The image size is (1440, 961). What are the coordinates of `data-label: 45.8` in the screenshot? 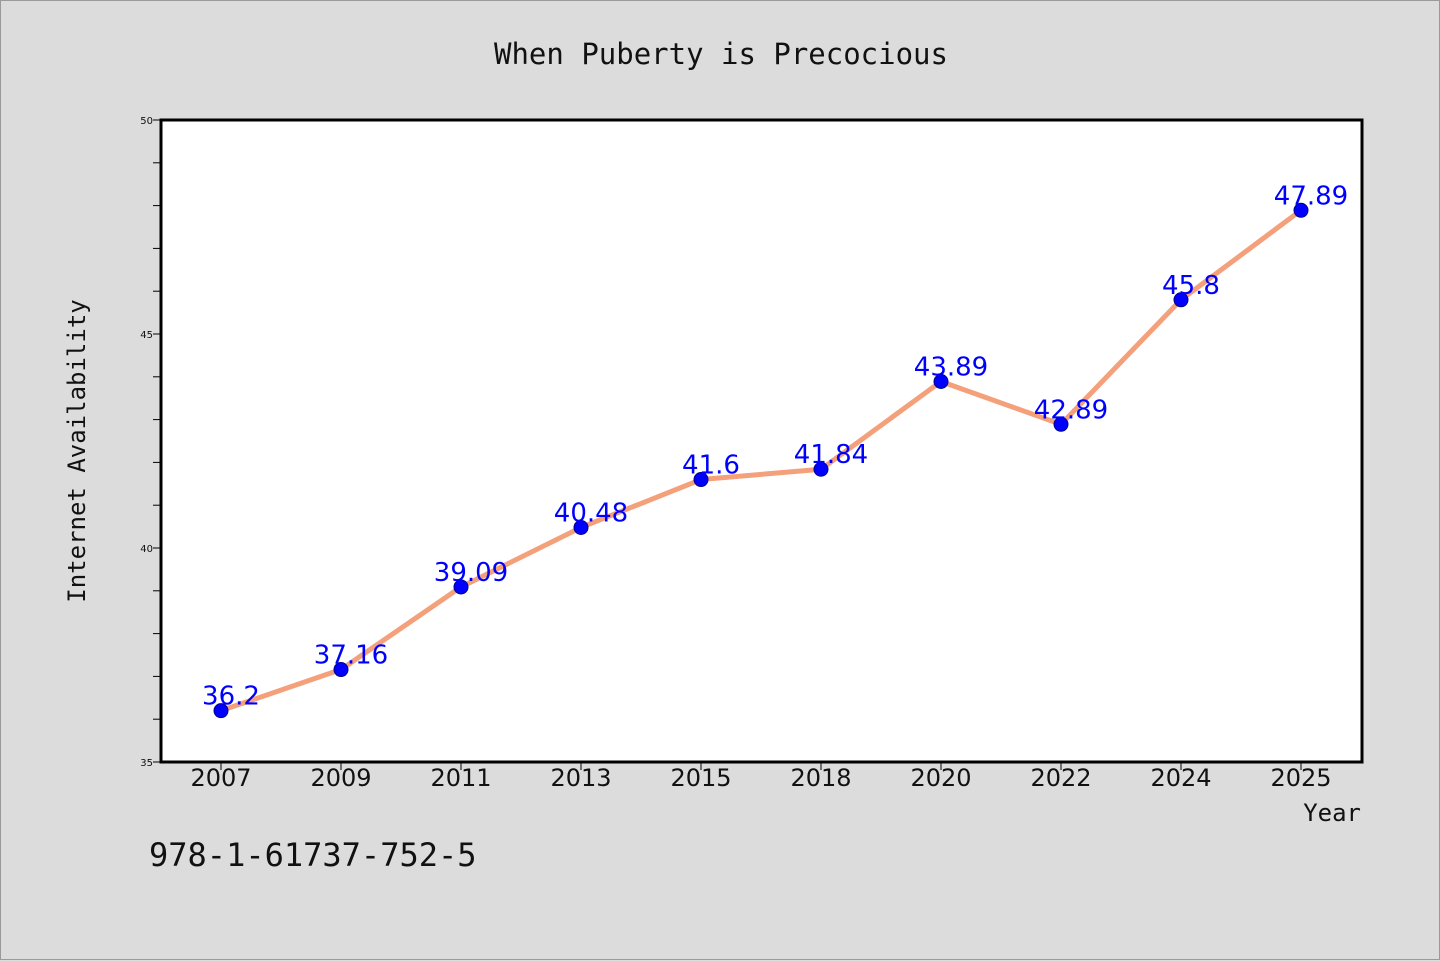 It's located at (1191, 286).